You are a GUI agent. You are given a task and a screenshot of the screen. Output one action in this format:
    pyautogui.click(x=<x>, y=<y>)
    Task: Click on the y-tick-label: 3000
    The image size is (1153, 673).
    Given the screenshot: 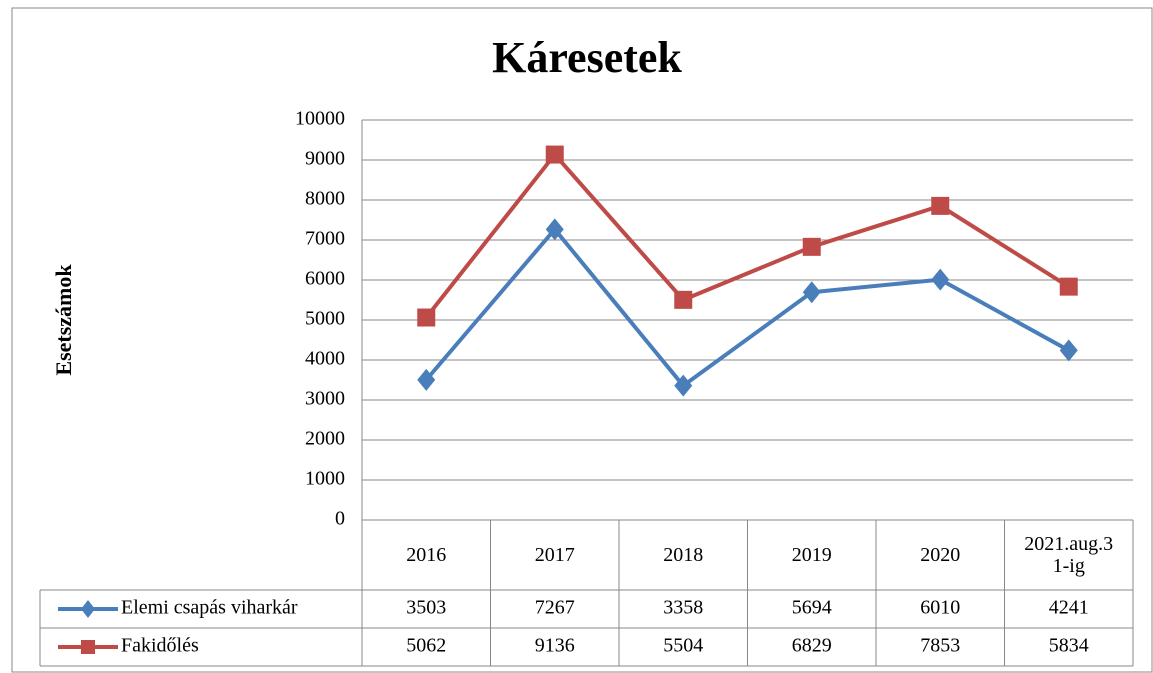 What is the action you would take?
    pyautogui.click(x=325, y=399)
    